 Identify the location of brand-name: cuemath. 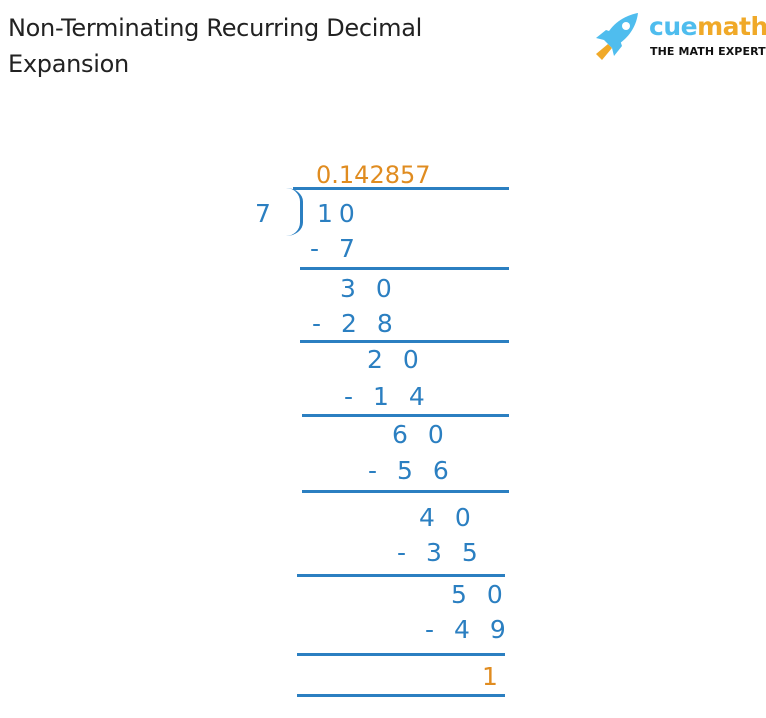
(707, 26).